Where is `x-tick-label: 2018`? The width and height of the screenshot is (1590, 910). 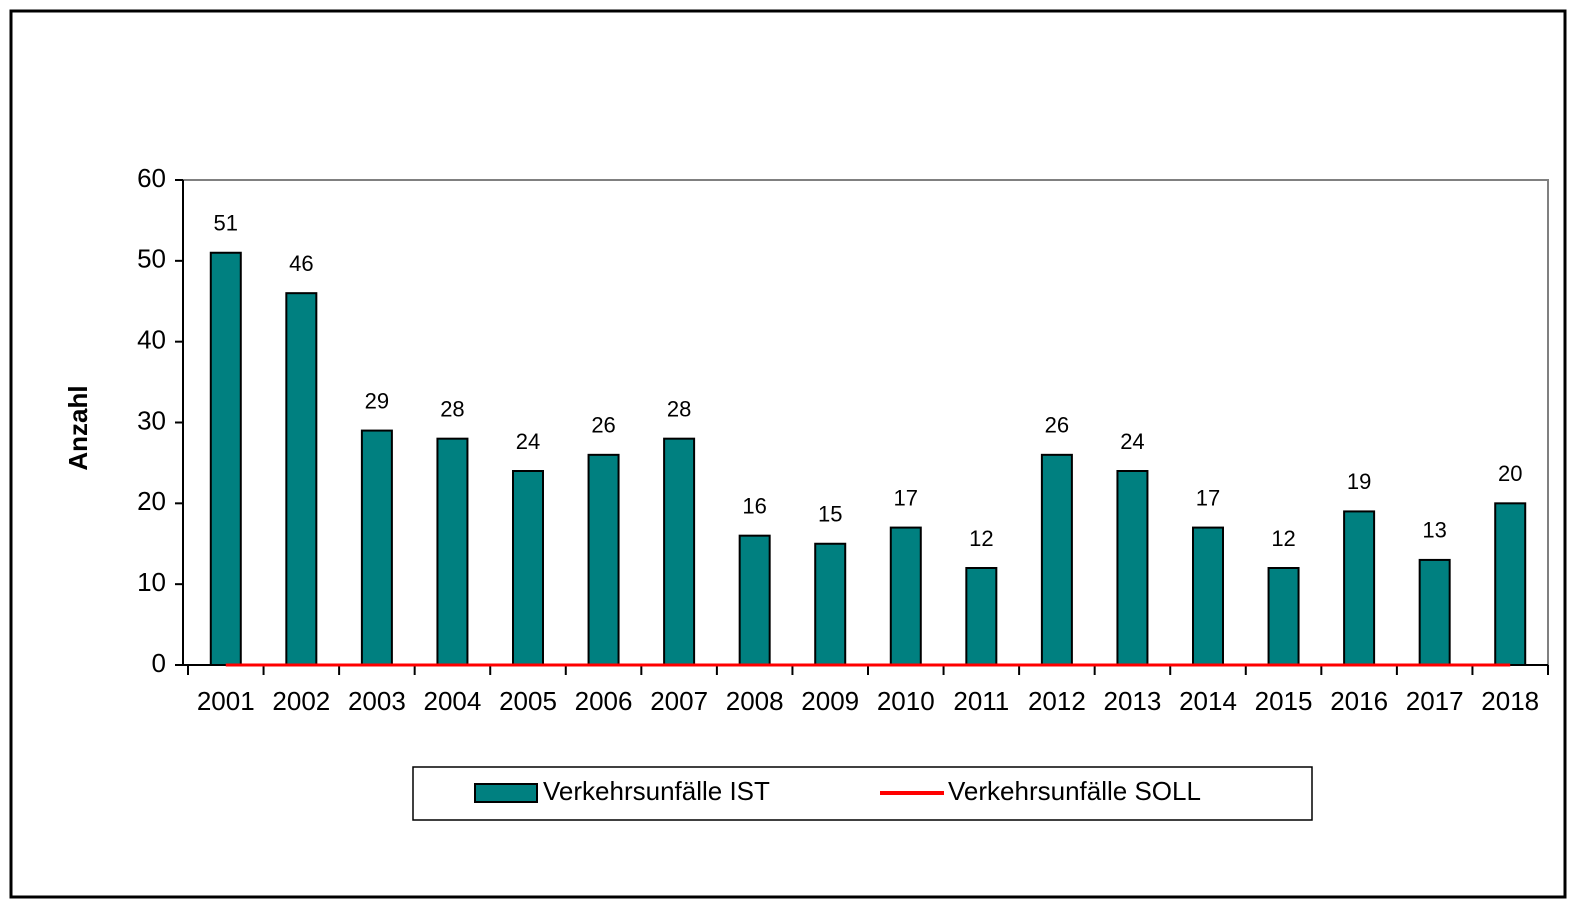 x-tick-label: 2018 is located at coordinates (1510, 701).